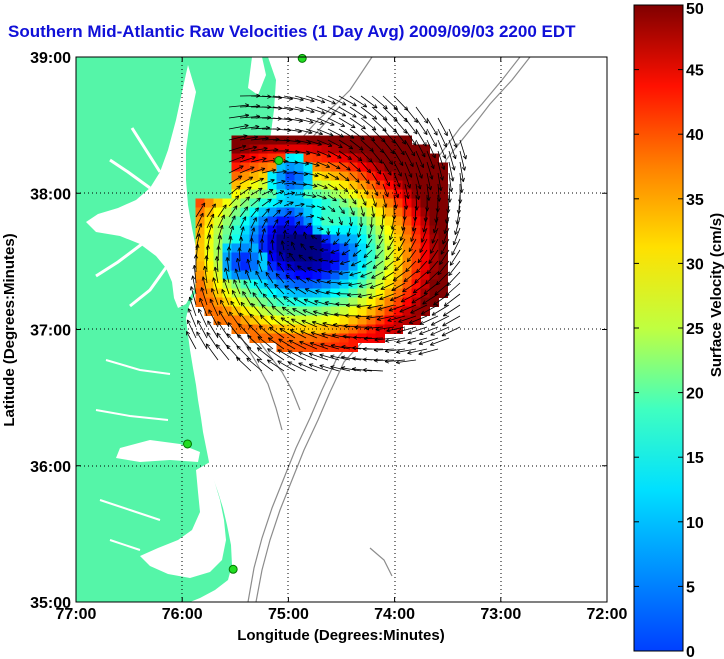 The image size is (724, 659). I want to click on colorbar-tick-label: 40, so click(695, 135).